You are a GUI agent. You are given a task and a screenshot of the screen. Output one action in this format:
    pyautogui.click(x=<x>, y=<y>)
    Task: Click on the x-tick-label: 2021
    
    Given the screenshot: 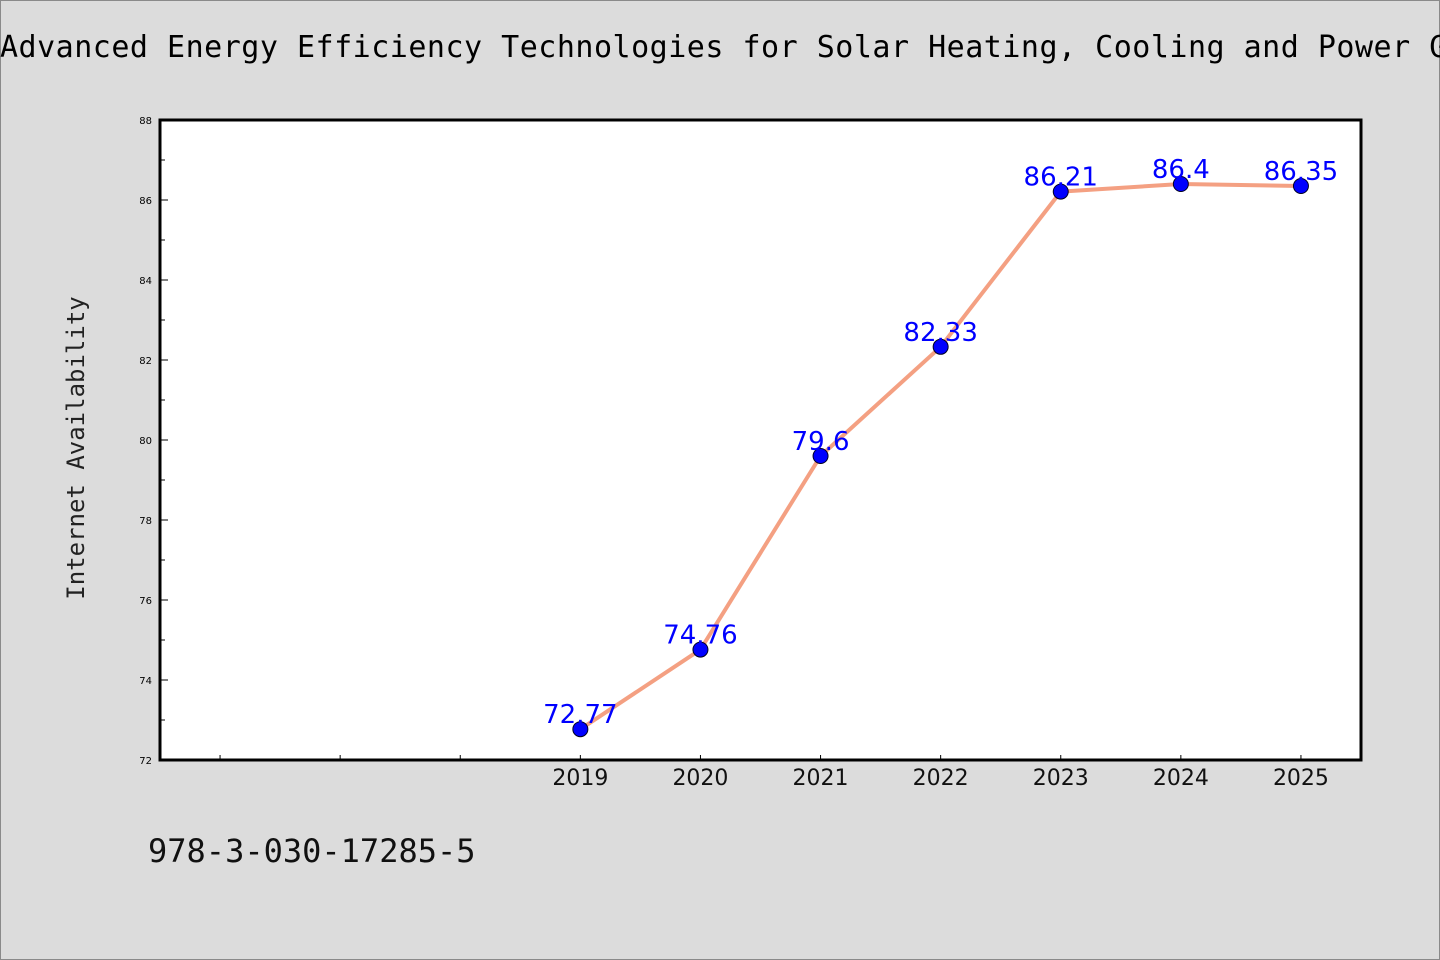 What is the action you would take?
    pyautogui.click(x=821, y=778)
    